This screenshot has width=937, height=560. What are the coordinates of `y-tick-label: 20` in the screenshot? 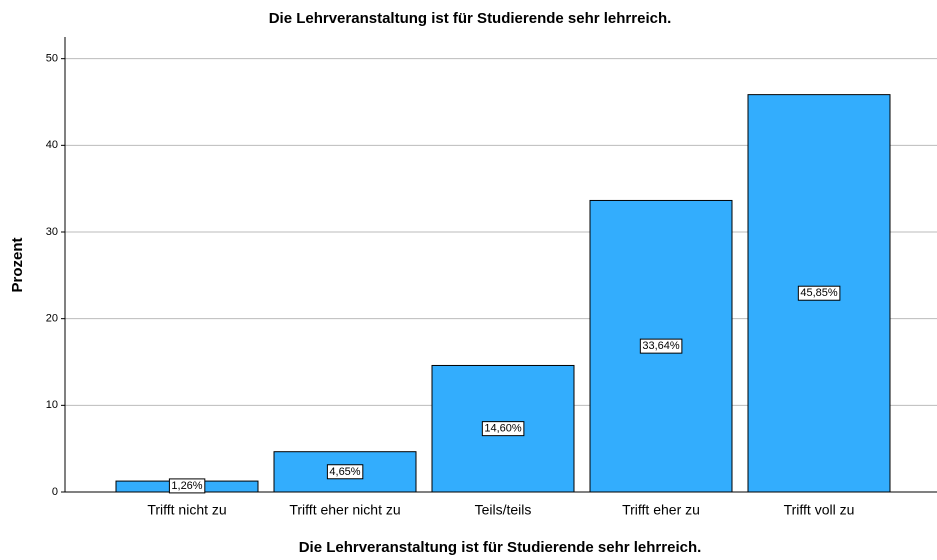 It's located at (52, 319).